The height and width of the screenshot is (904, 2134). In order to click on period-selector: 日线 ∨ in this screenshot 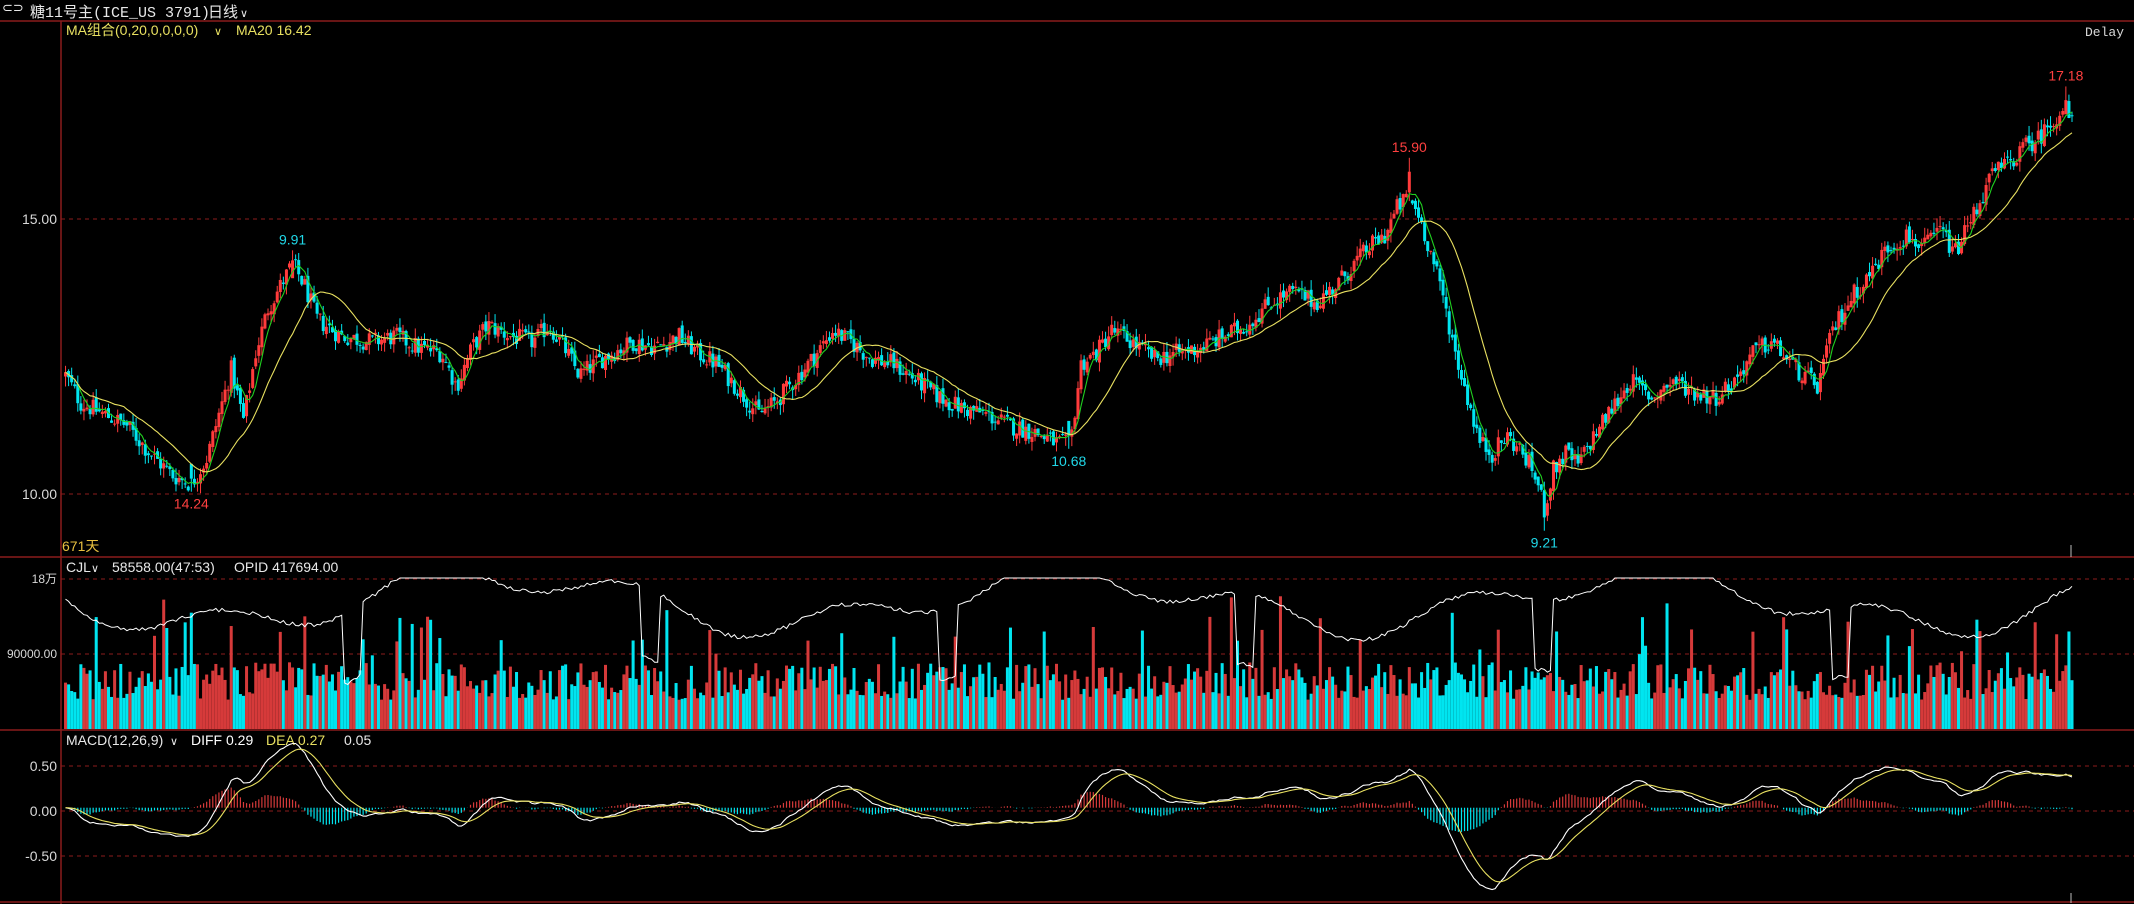, I will do `click(228, 11)`.